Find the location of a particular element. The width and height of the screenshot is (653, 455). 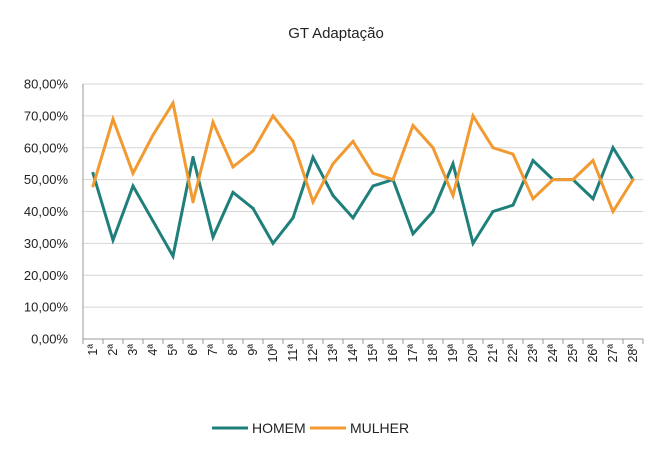

legend-label-mulher: MULHER is located at coordinates (379, 428).